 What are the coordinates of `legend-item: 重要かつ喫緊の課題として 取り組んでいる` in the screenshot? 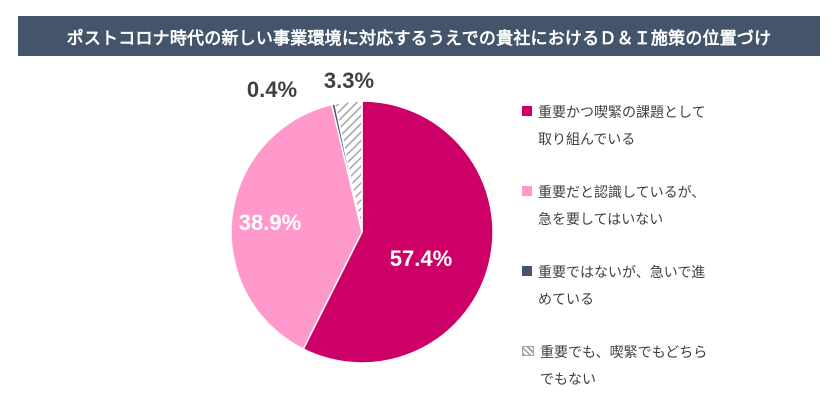 It's located at (672, 127).